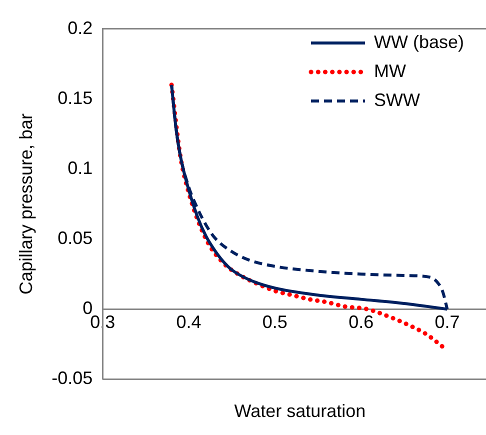 Image resolution: width=486 pixels, height=435 pixels. Describe the element at coordinates (397, 100) in the screenshot. I see `legend-label: SWW` at that location.